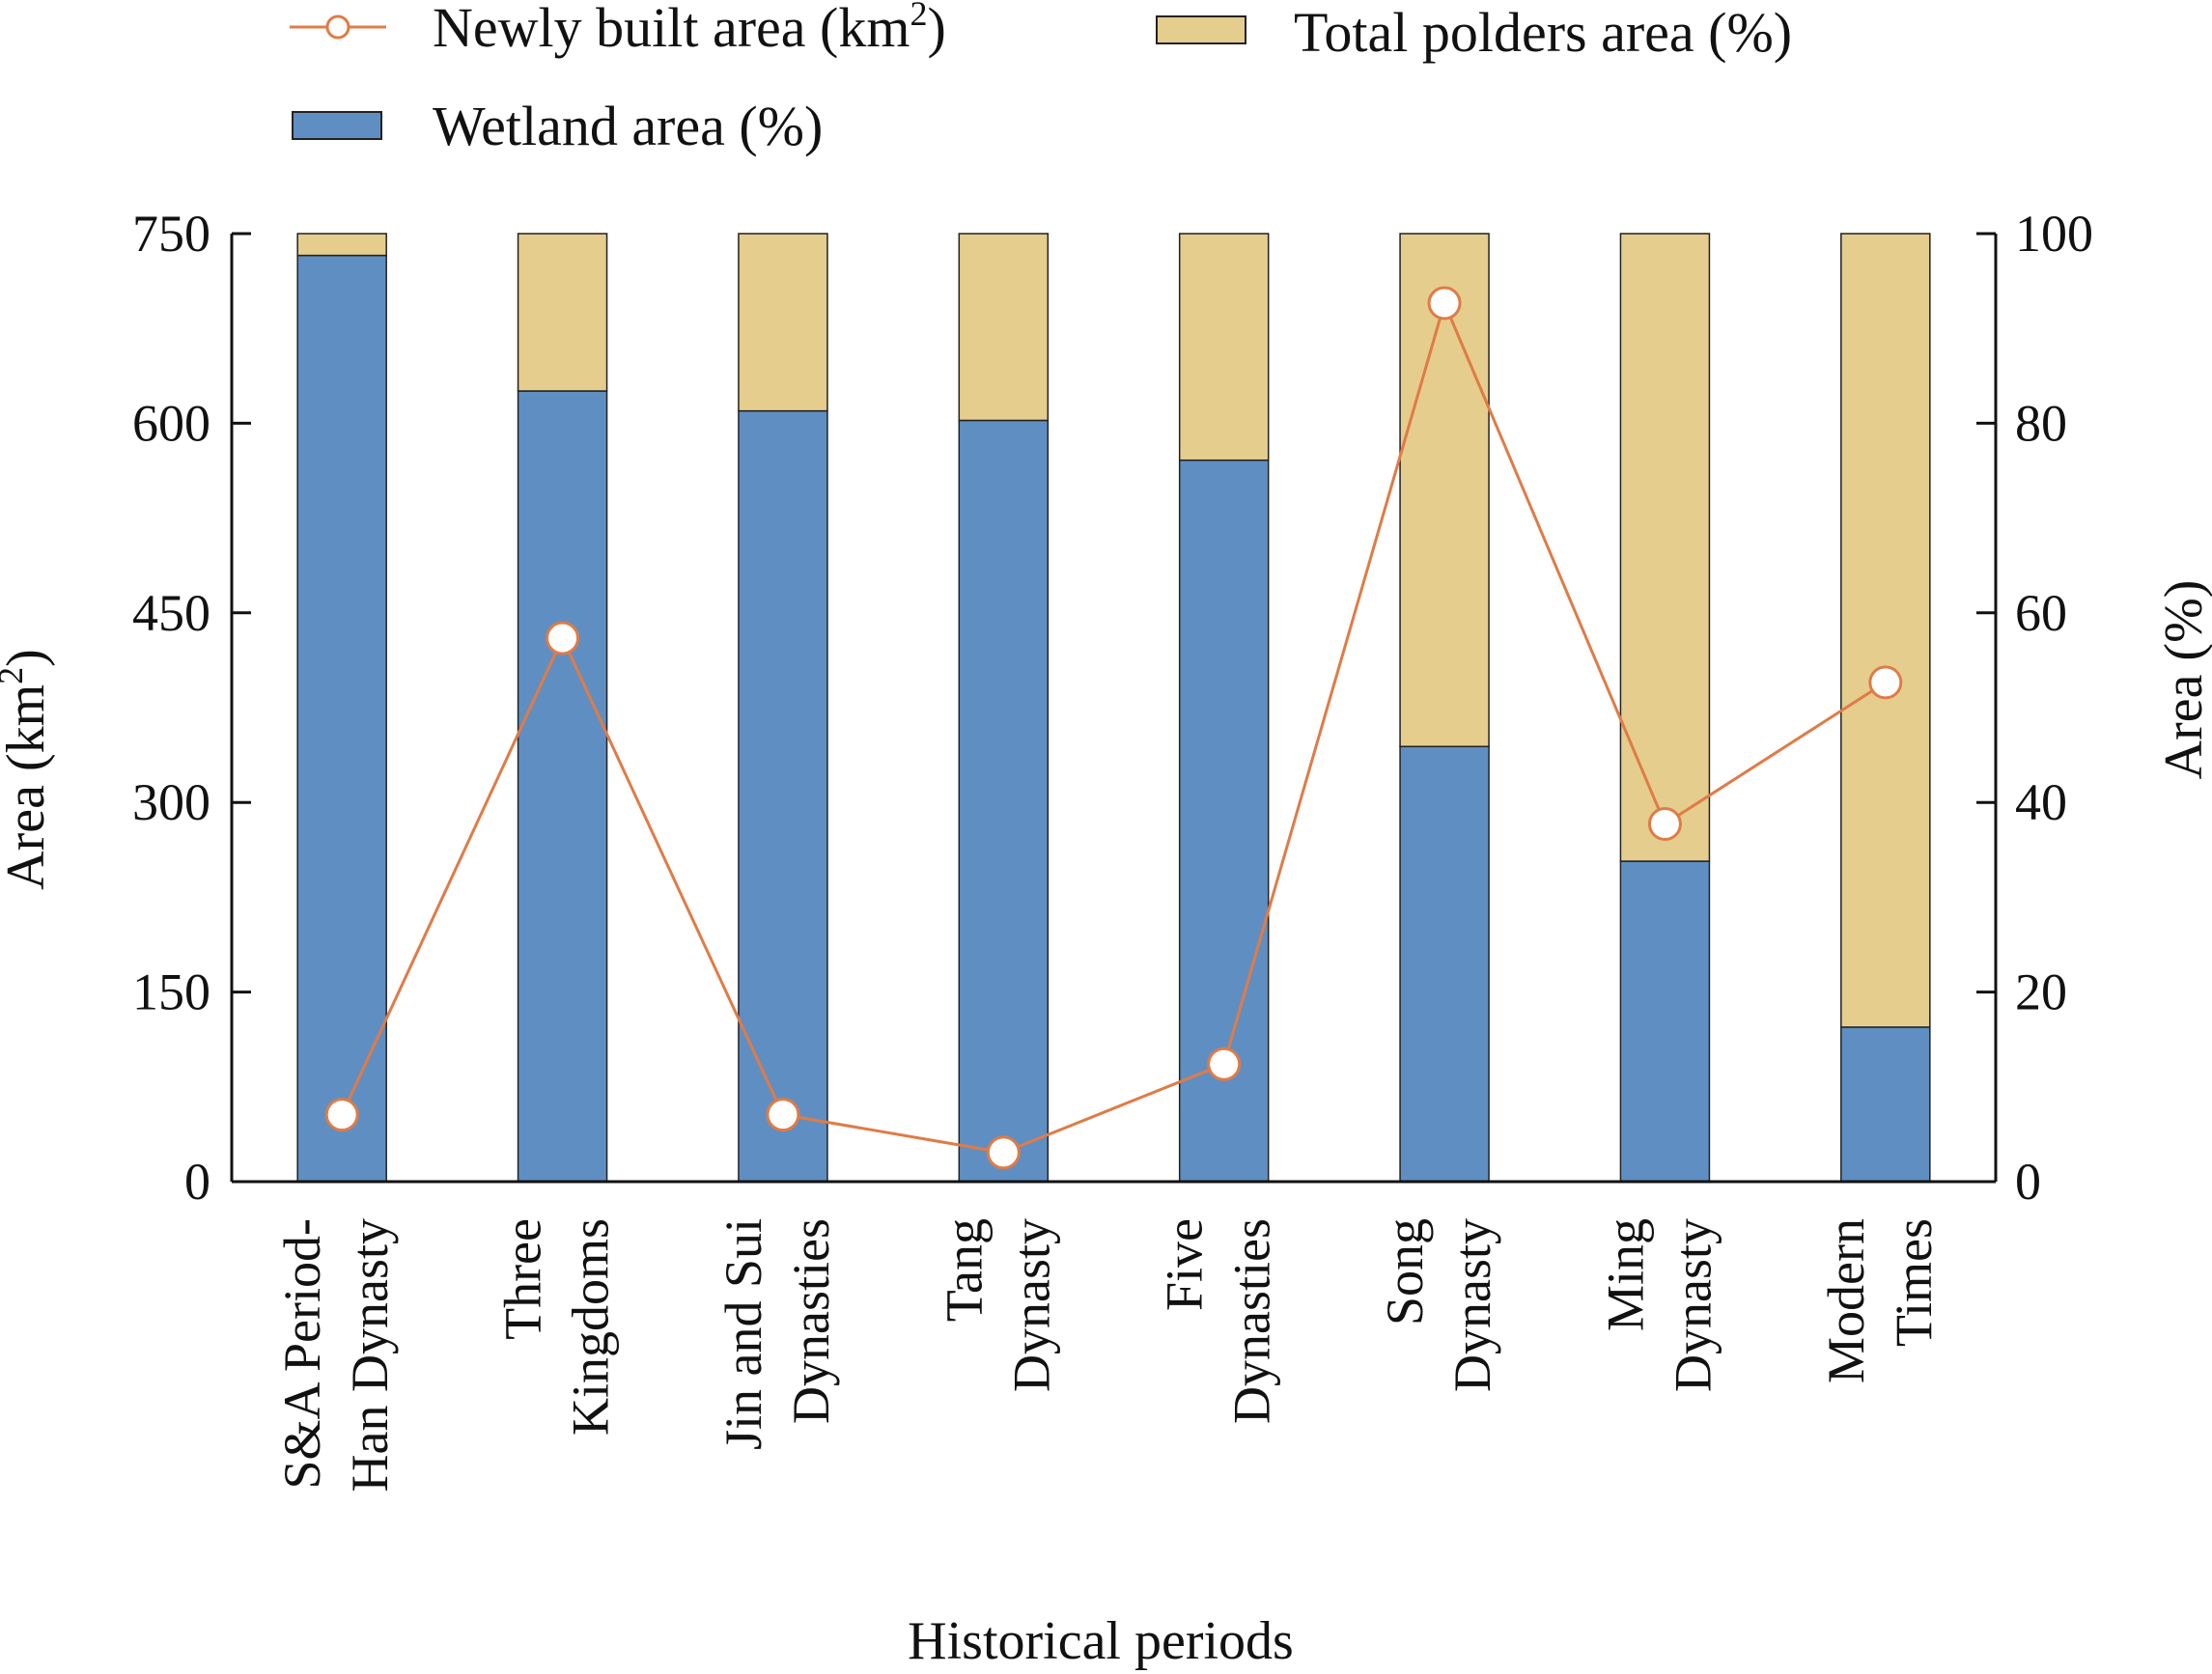 The image size is (2212, 1674). What do you see at coordinates (964, 1270) in the screenshot?
I see `x-category-label: Tang` at bounding box center [964, 1270].